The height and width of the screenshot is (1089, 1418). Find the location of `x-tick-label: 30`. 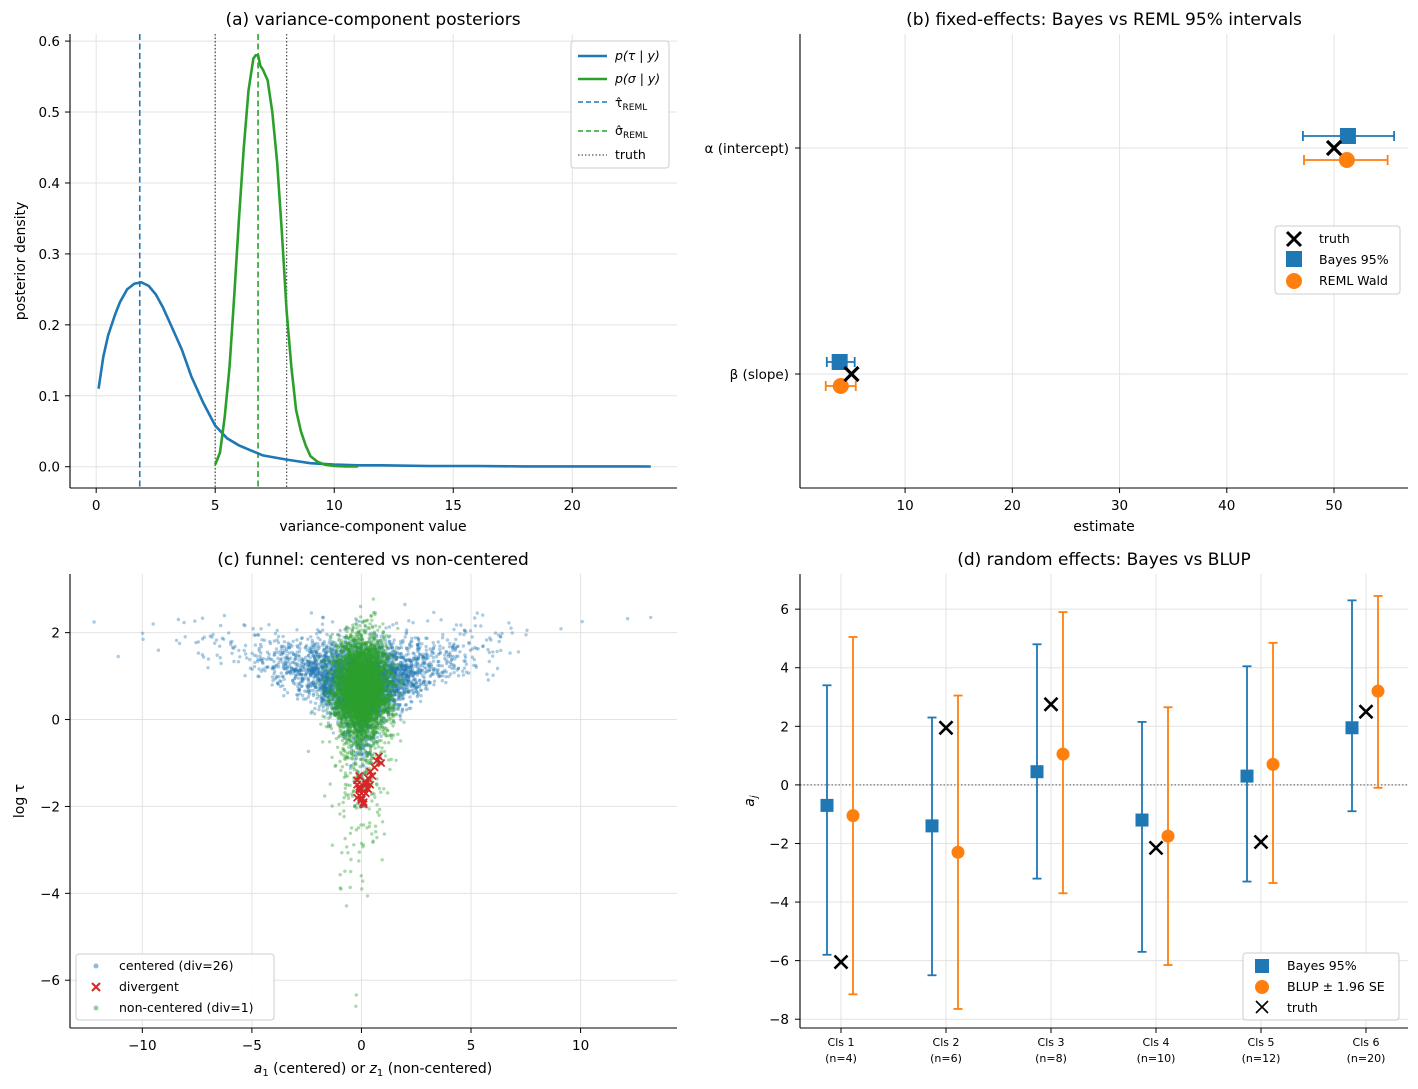

x-tick-label: 30 is located at coordinates (1119, 506).